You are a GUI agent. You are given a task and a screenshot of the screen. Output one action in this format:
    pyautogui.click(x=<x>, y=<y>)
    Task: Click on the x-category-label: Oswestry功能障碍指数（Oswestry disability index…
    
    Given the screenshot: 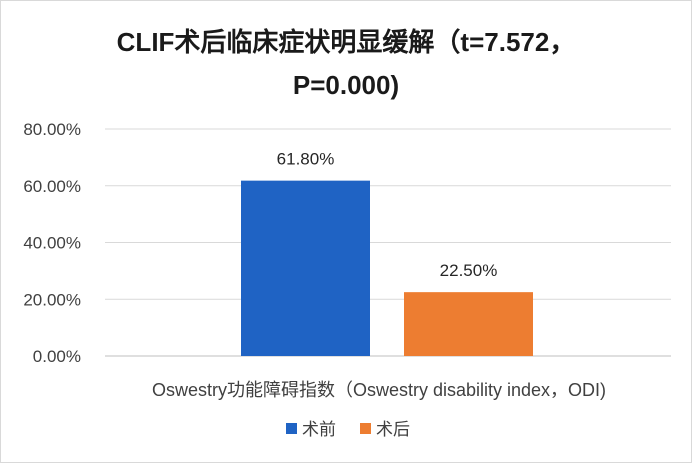 What is the action you would take?
    pyautogui.click(x=379, y=390)
    